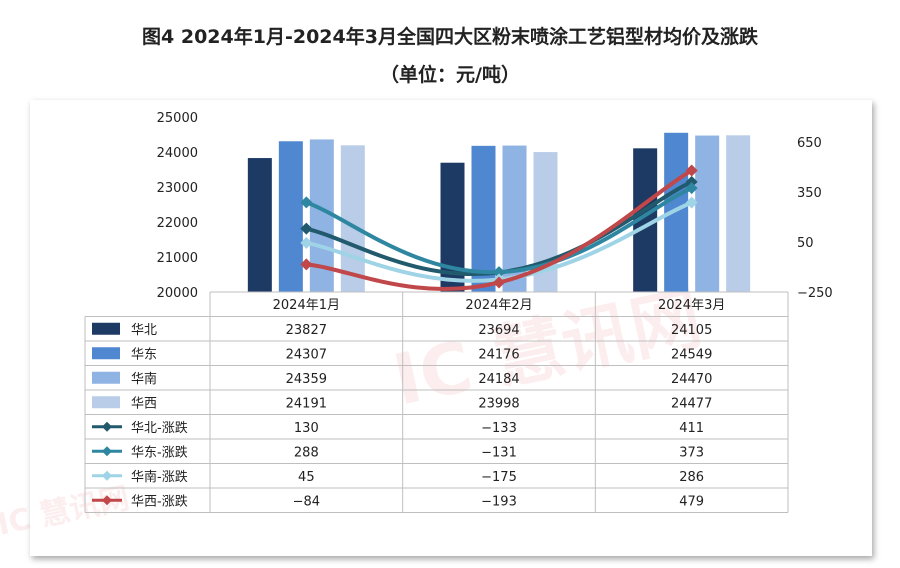  Describe the element at coordinates (691, 452) in the screenshot. I see `table-cell-value: 373` at that location.